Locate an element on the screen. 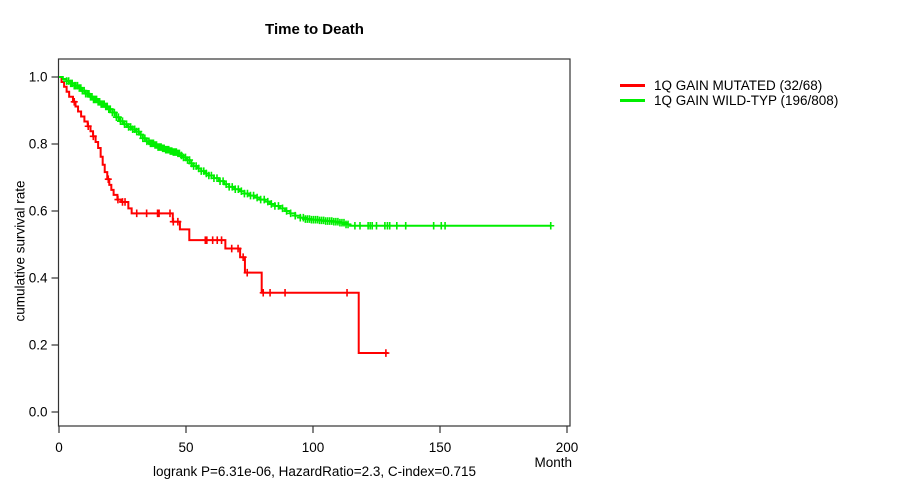  x-tick-label: 150 is located at coordinates (440, 447).